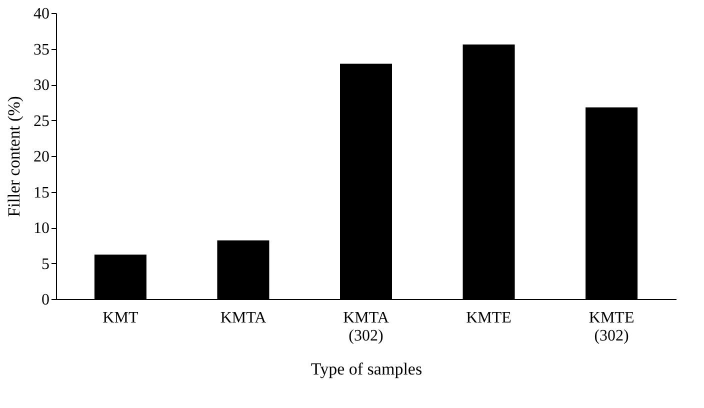 The image size is (704, 408). Describe the element at coordinates (243, 318) in the screenshot. I see `x-tick-label: KMTA` at that location.